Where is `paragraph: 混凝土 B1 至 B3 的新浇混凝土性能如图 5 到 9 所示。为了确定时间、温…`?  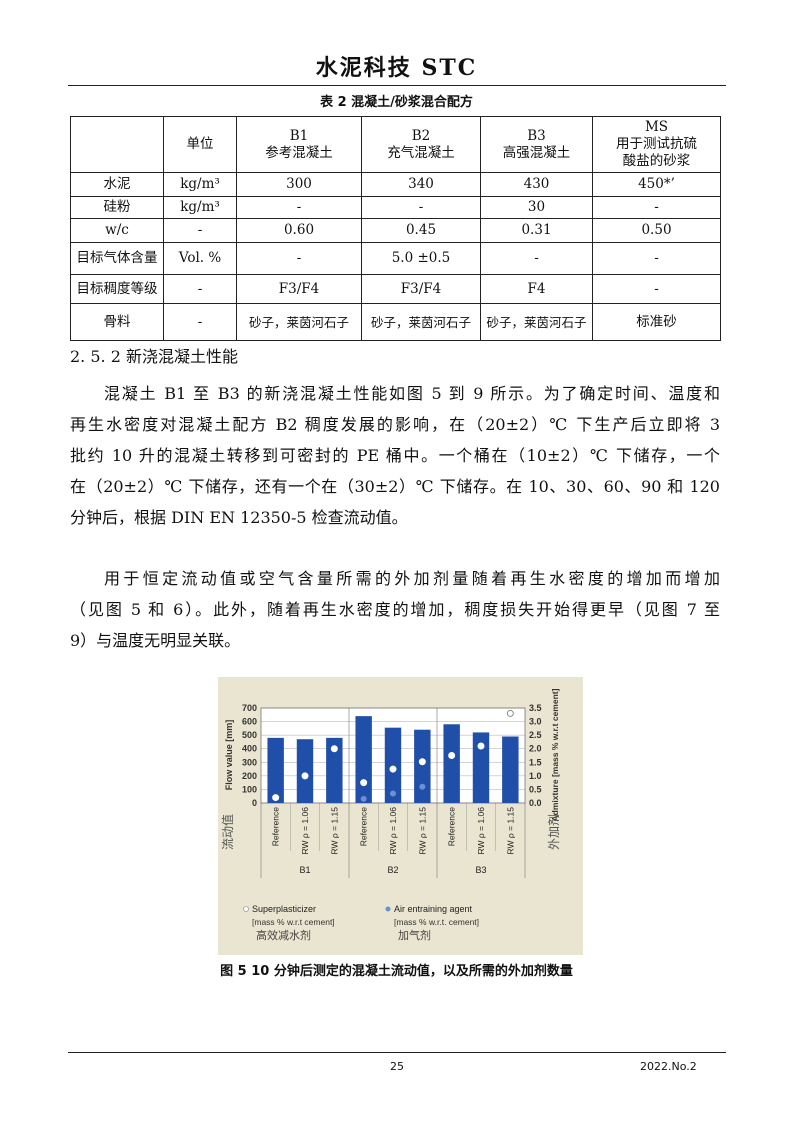 paragraph: 混凝土 B1 至 B3 的新浇混凝土性能如图 5 到 9 所示。为了确定时间、温… is located at coordinates (395, 455).